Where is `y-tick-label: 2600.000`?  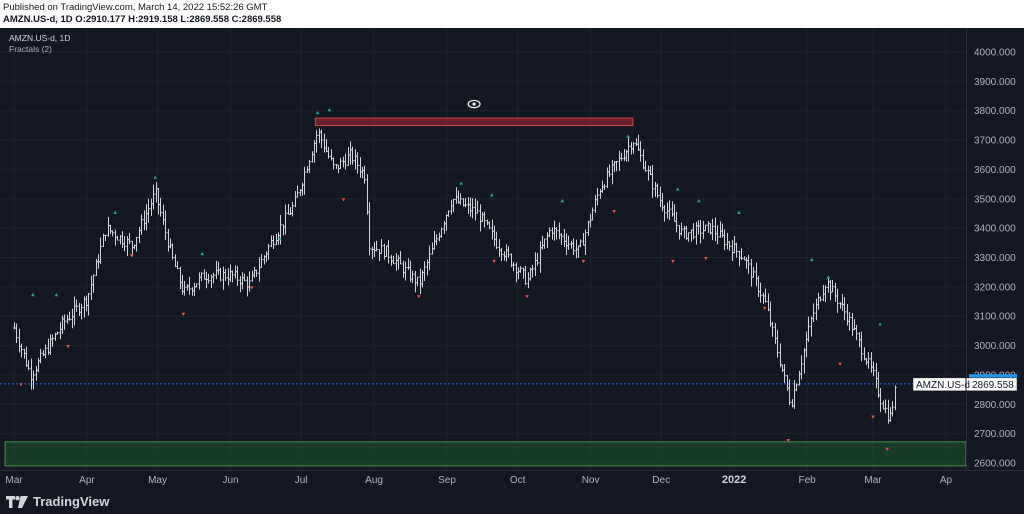
y-tick-label: 2600.000 is located at coordinates (995, 464).